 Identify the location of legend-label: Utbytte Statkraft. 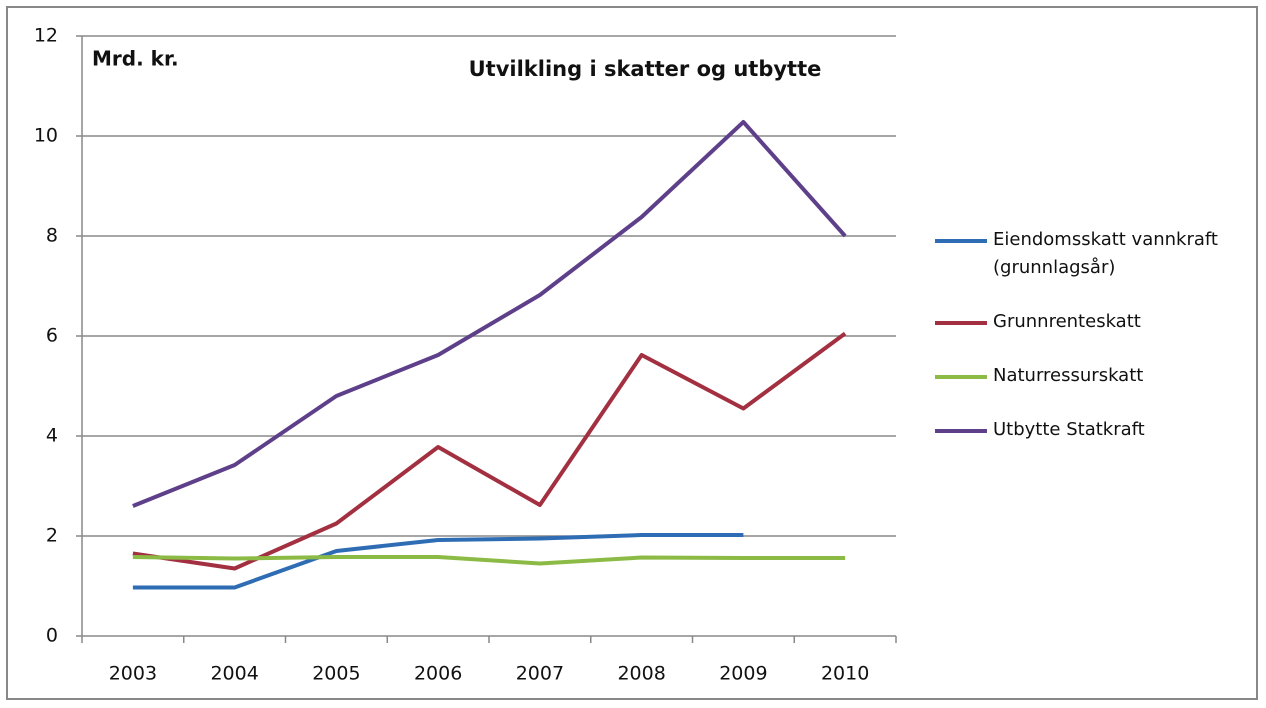
(1069, 429).